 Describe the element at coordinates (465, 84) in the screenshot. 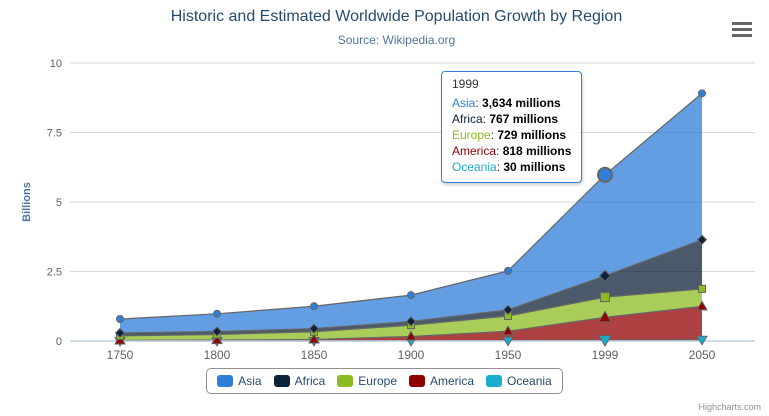

I see `tooltip-header: 1999` at that location.